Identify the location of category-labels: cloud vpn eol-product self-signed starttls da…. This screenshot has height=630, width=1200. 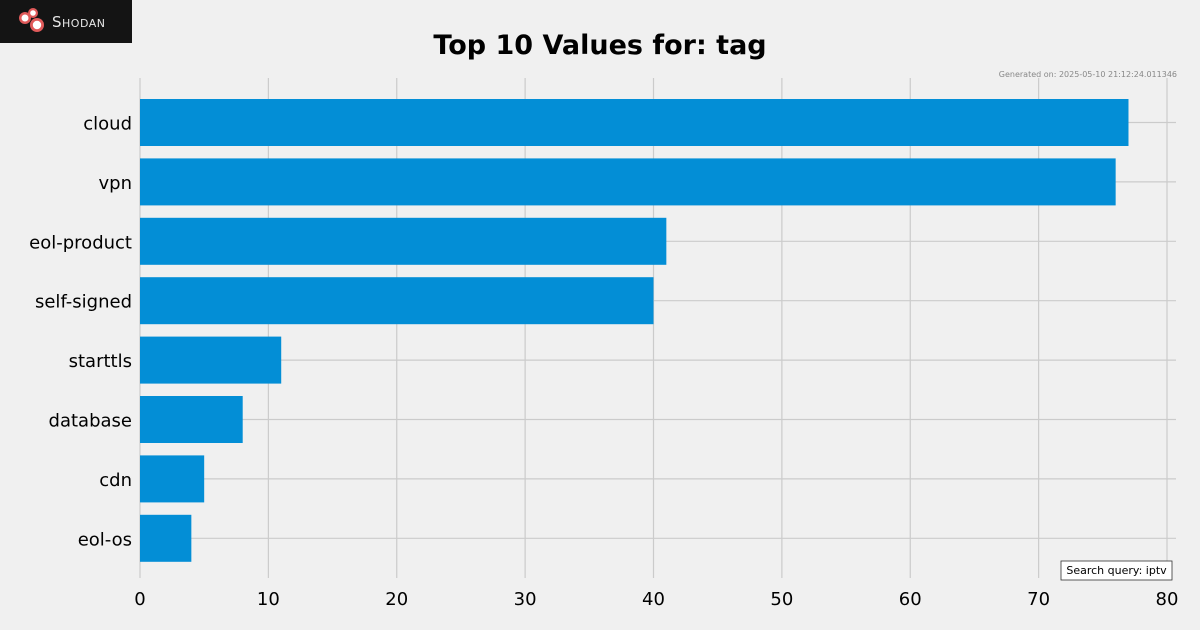
(80, 332).